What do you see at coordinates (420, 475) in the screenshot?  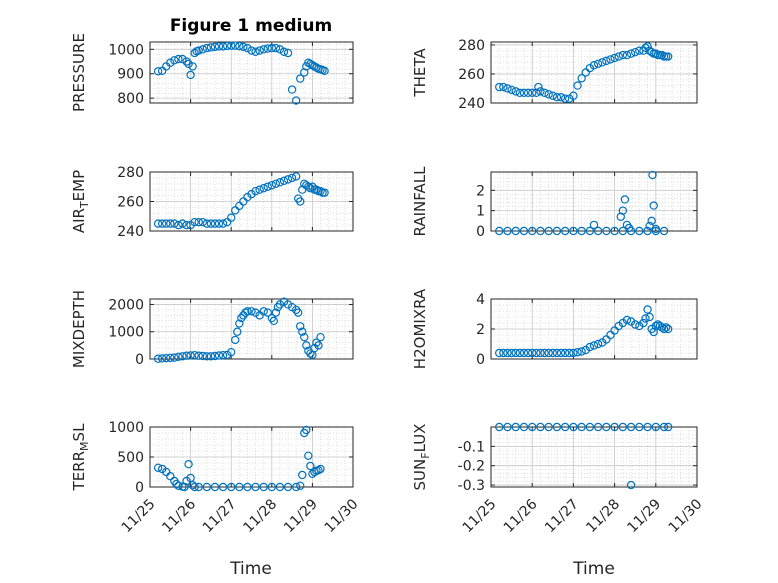 I see `y-axis-label-main: SUN` at bounding box center [420, 475].